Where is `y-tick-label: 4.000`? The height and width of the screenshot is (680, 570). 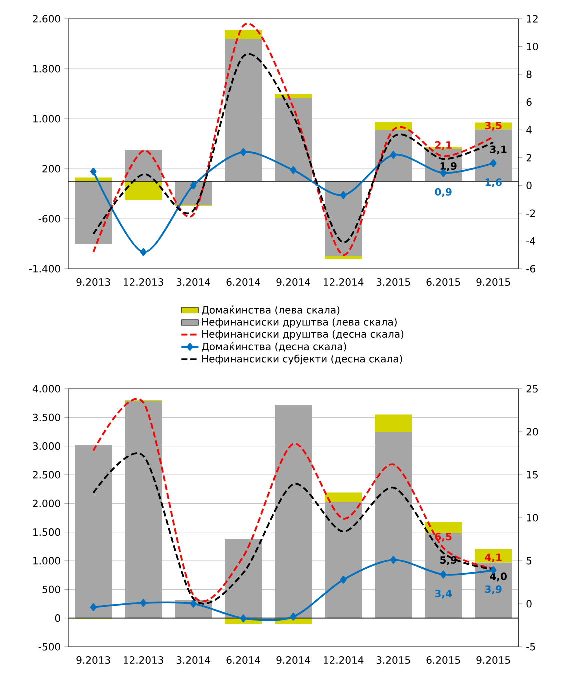
y-tick-label: 4.000 is located at coordinates (46, 389).